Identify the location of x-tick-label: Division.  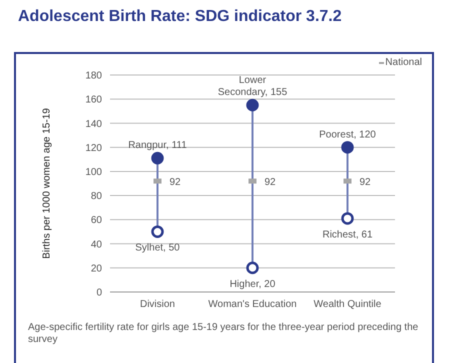
(158, 304).